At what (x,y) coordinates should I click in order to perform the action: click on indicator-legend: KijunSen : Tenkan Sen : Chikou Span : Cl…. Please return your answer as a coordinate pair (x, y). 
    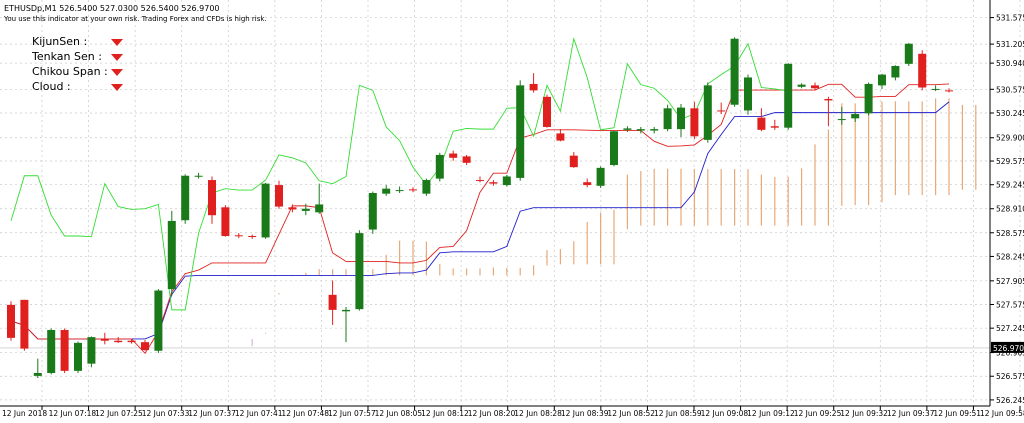
    Looking at the image, I should click on (77, 64).